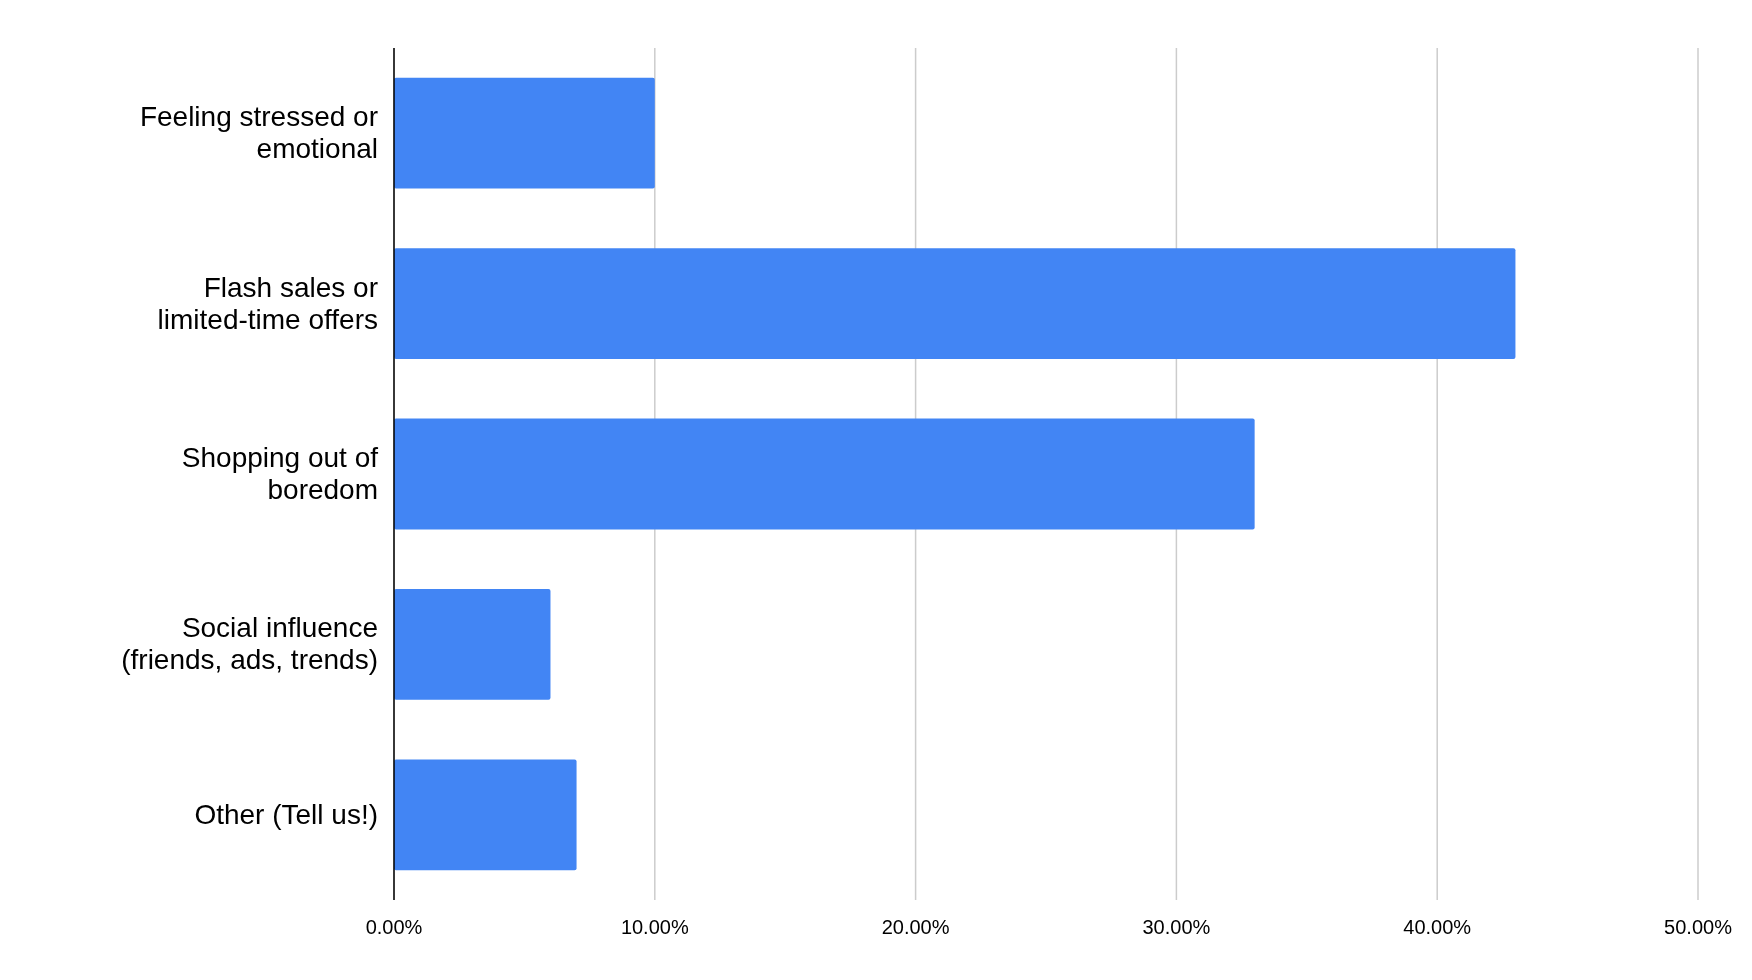 This screenshot has width=1752, height=980. I want to click on x-tick-label: 50.00%, so click(1698, 927).